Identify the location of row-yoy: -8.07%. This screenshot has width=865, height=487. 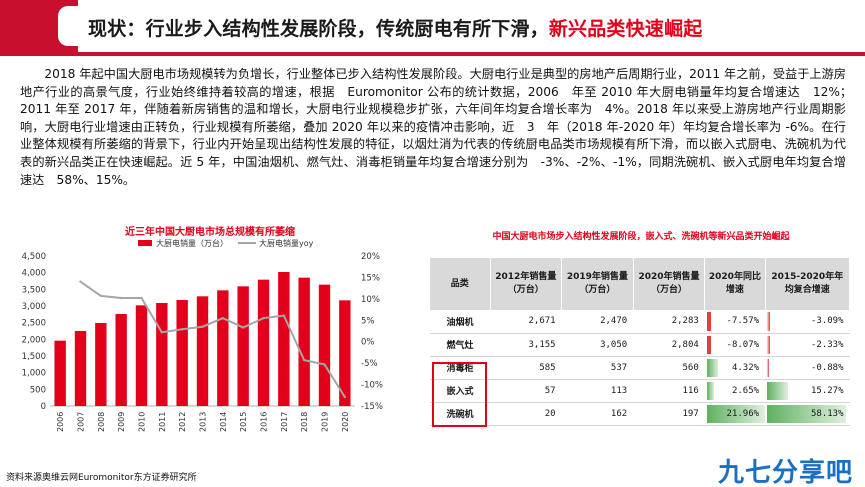
(735, 345).